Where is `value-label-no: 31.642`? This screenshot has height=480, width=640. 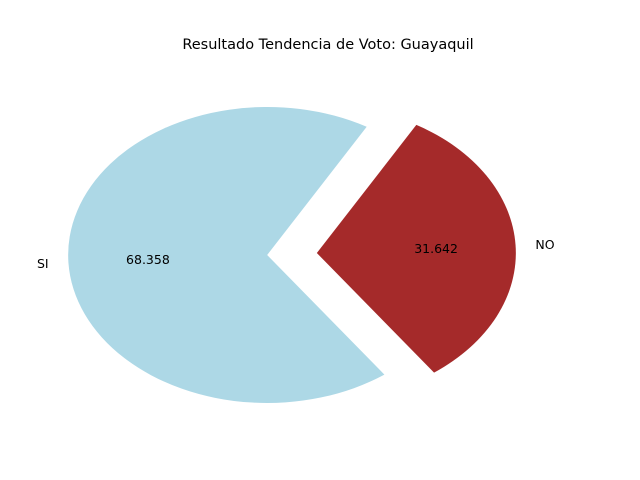
value-label-no: 31.642 is located at coordinates (436, 248).